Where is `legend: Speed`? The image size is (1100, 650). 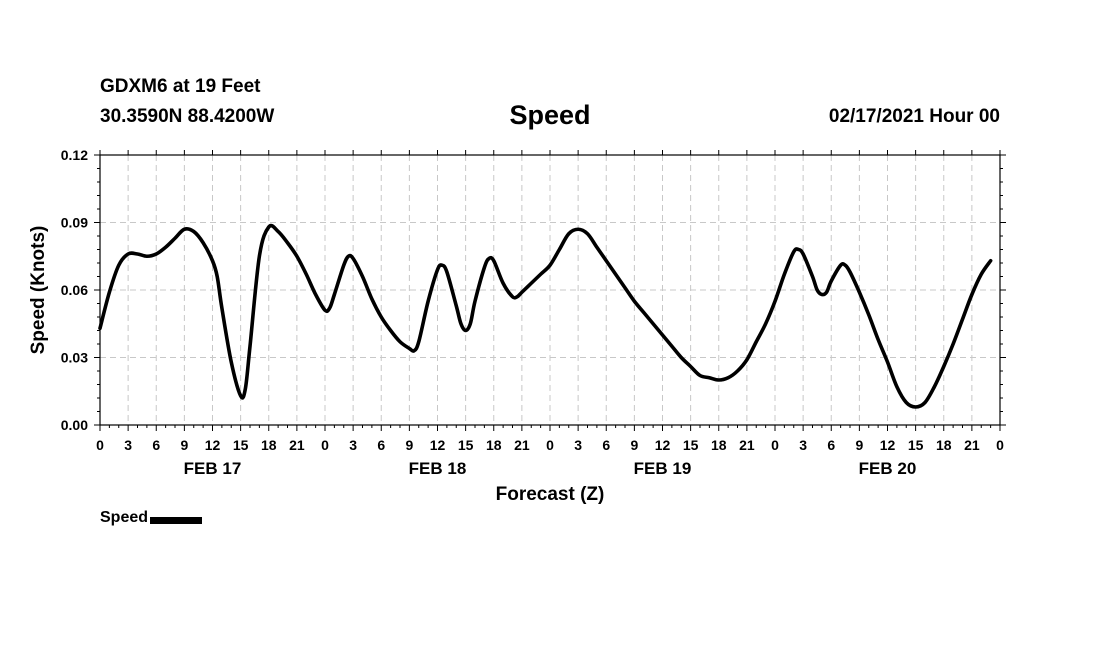
legend: Speed is located at coordinates (151, 518).